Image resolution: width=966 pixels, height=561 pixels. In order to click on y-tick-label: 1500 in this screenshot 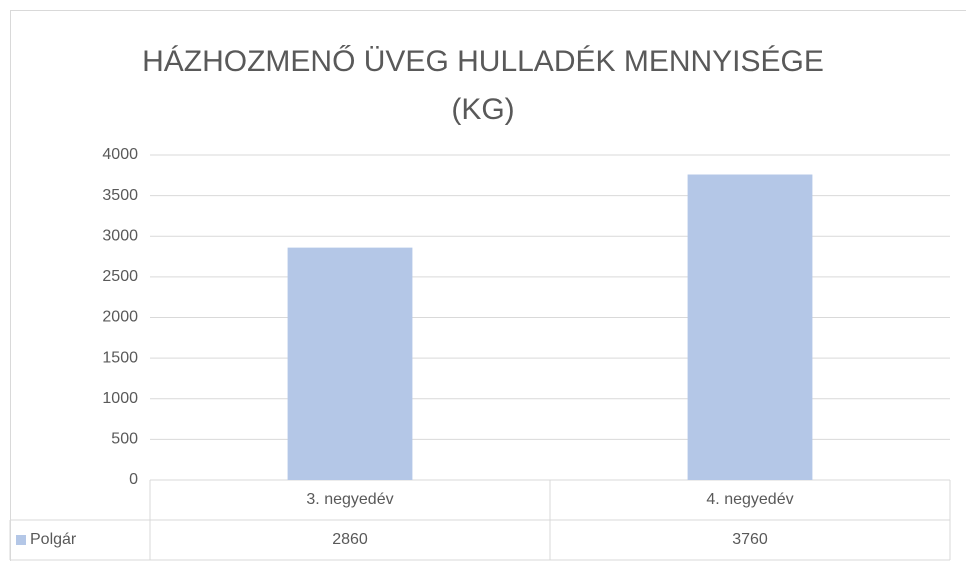, I will do `click(120, 357)`.